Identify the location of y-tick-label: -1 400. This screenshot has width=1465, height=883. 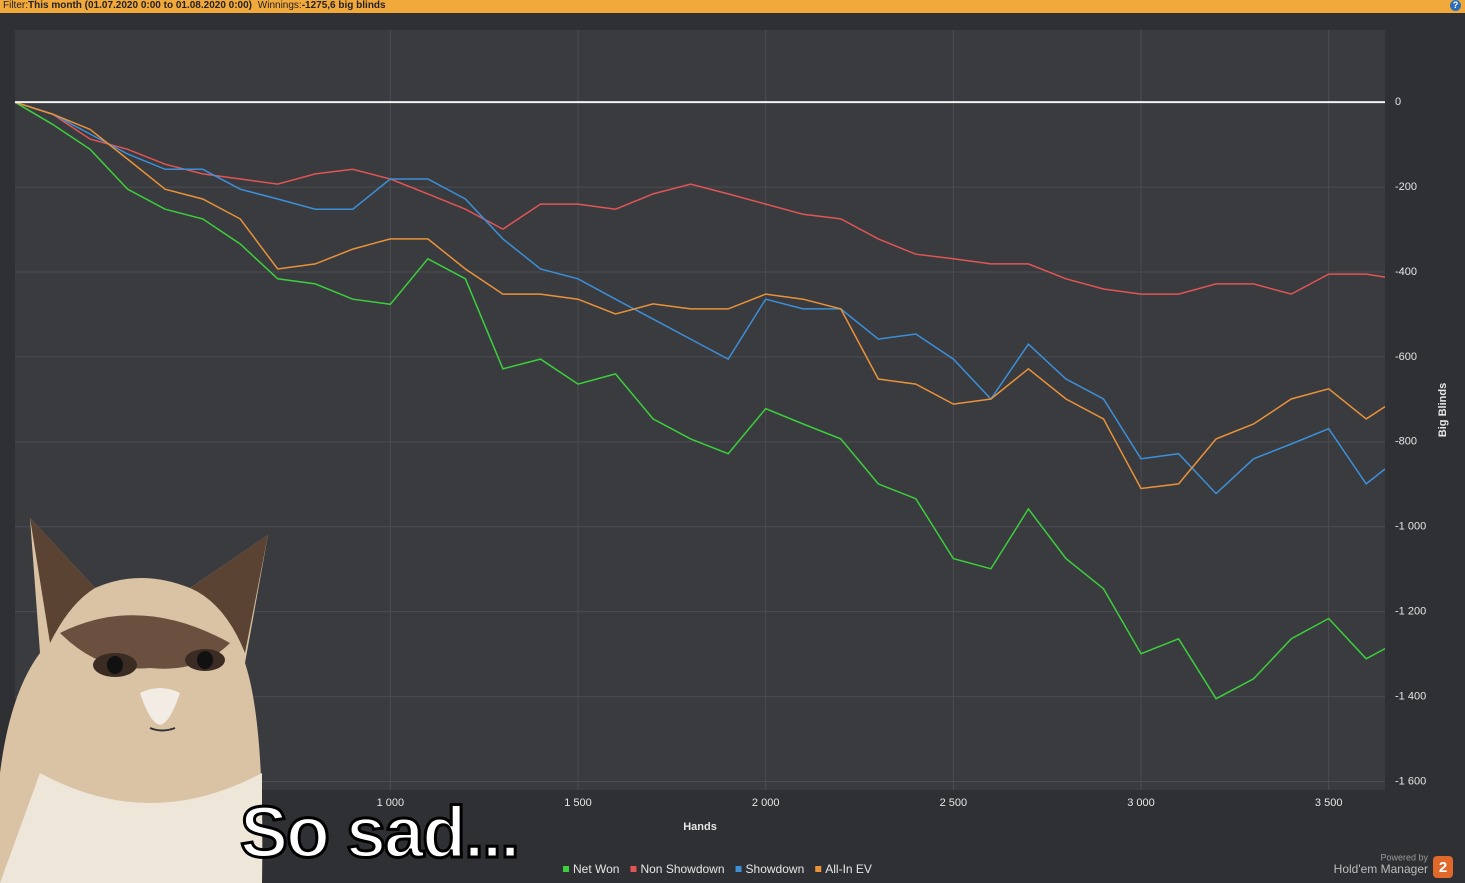
(1410, 696).